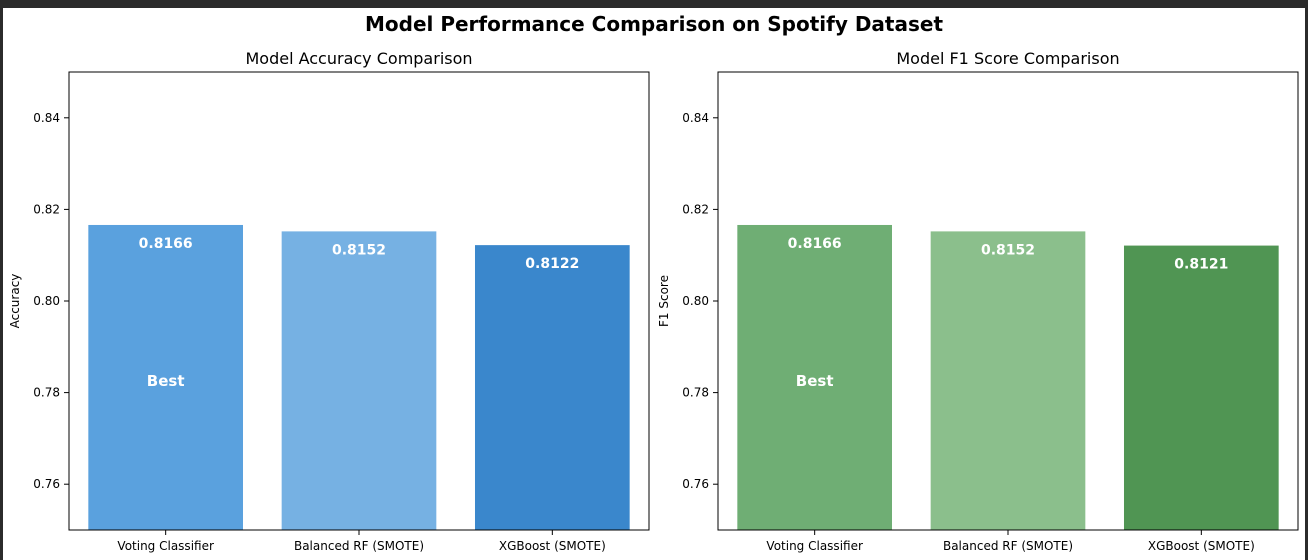 This screenshot has width=1308, height=560. What do you see at coordinates (46, 484) in the screenshot?
I see `chart1-ytick-label-1: 0.76` at bounding box center [46, 484].